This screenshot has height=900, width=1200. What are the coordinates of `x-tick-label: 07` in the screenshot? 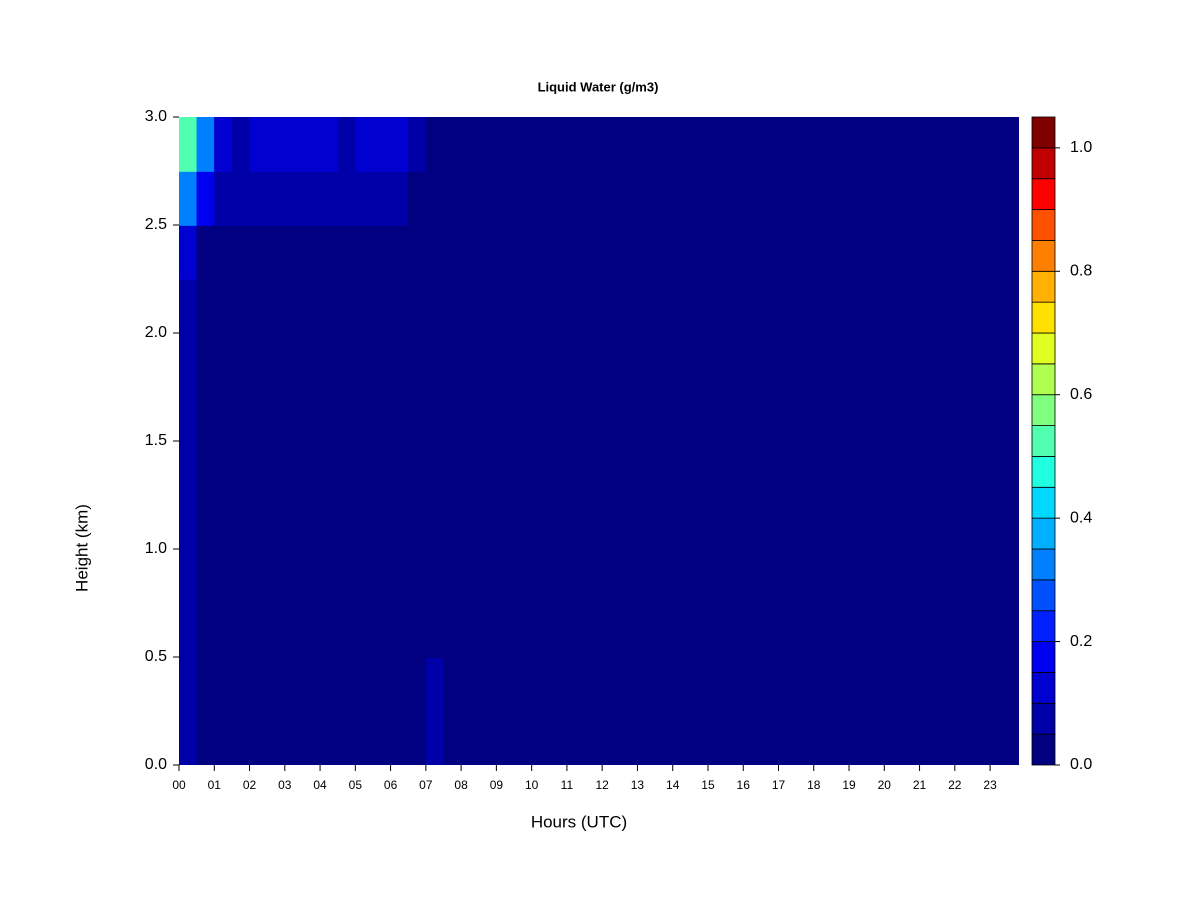 It's located at (426, 785).